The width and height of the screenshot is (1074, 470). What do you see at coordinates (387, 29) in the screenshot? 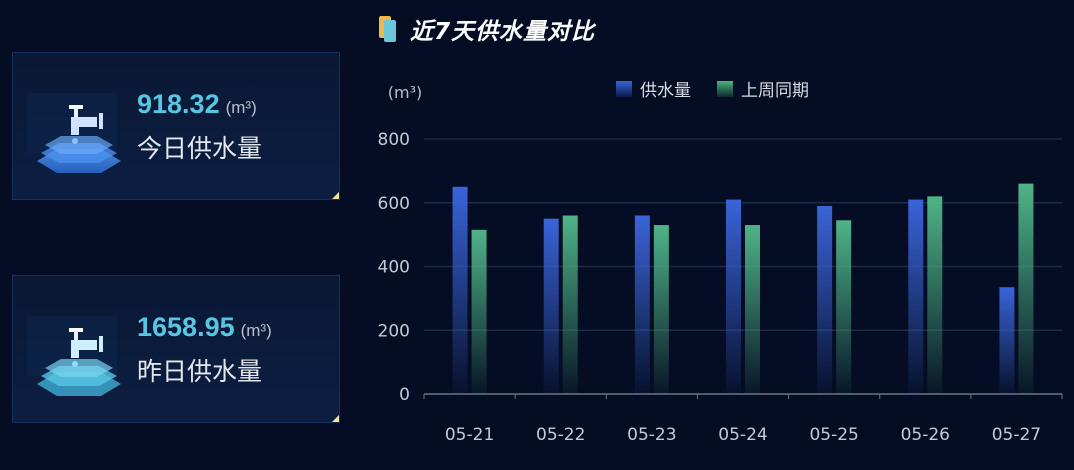
I see `title-icon` at bounding box center [387, 29].